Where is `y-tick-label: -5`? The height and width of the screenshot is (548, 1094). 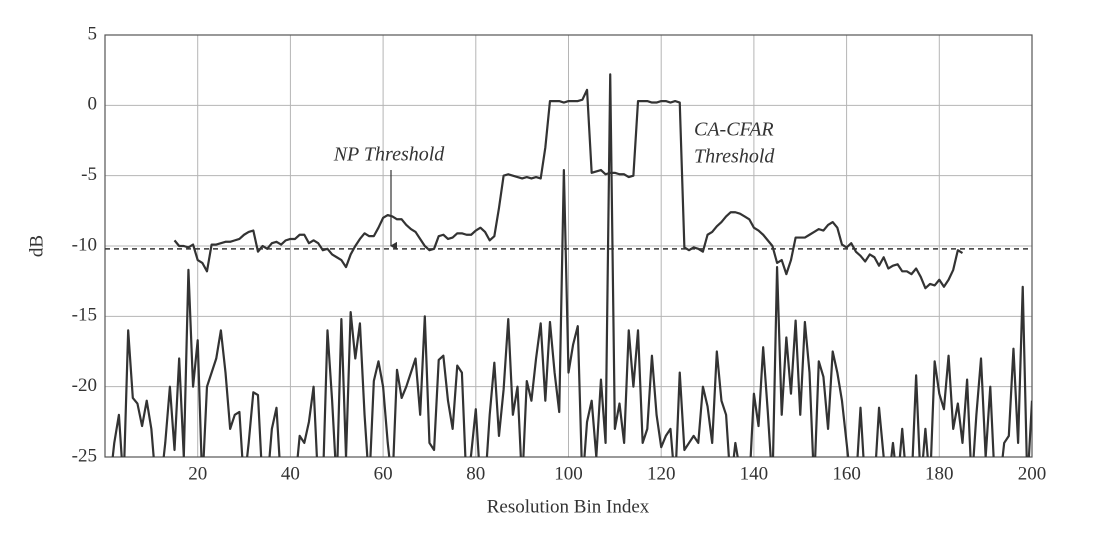 y-tick-label: -5 is located at coordinates (89, 174).